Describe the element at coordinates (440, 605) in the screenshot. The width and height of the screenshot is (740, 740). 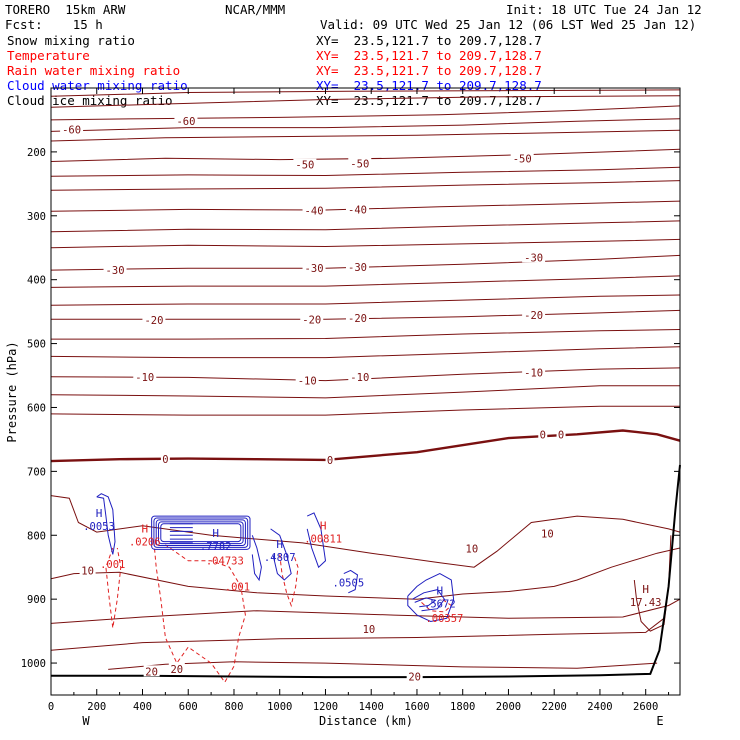
I see `extremum-value: .5672` at that location.